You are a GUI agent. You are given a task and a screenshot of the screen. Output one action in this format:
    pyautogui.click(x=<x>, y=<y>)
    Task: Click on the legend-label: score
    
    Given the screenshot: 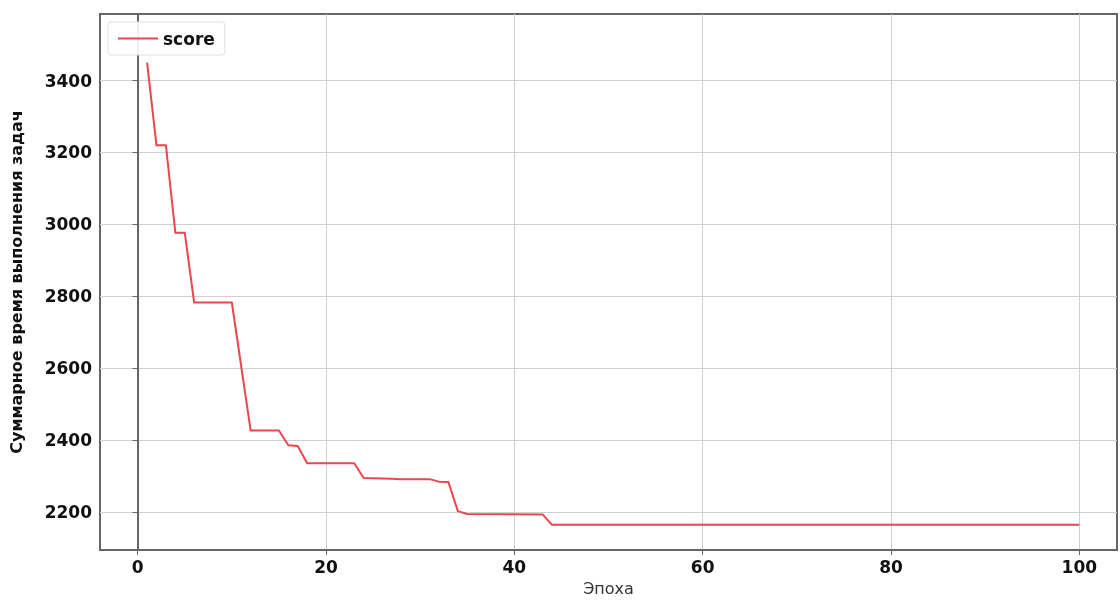 What is the action you would take?
    pyautogui.click(x=189, y=38)
    